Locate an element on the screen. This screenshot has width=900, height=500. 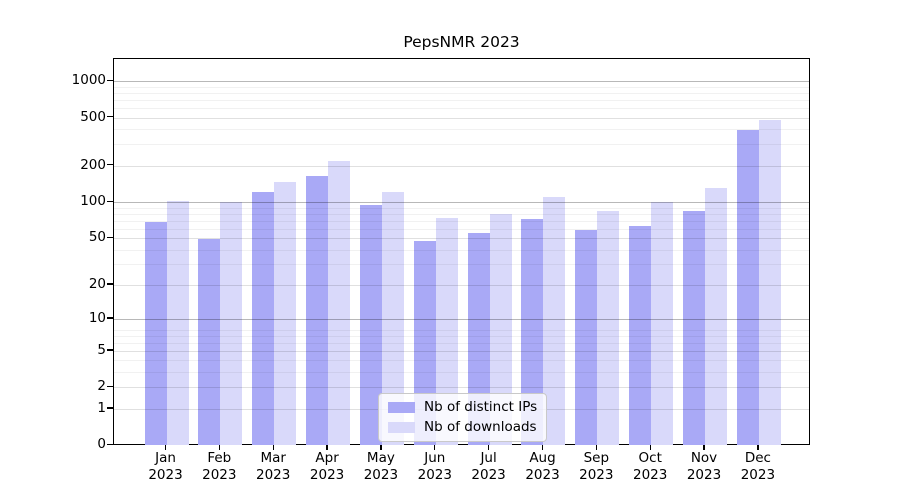
x-tick-label-nov: Nov 2023 is located at coordinates (704, 466).